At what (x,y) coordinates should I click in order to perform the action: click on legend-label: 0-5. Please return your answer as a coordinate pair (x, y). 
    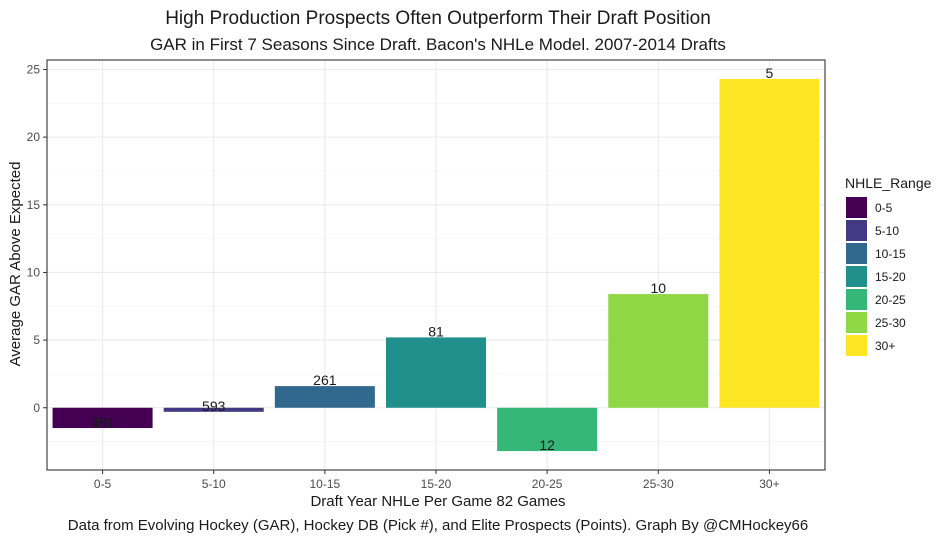
    Looking at the image, I should click on (884, 208).